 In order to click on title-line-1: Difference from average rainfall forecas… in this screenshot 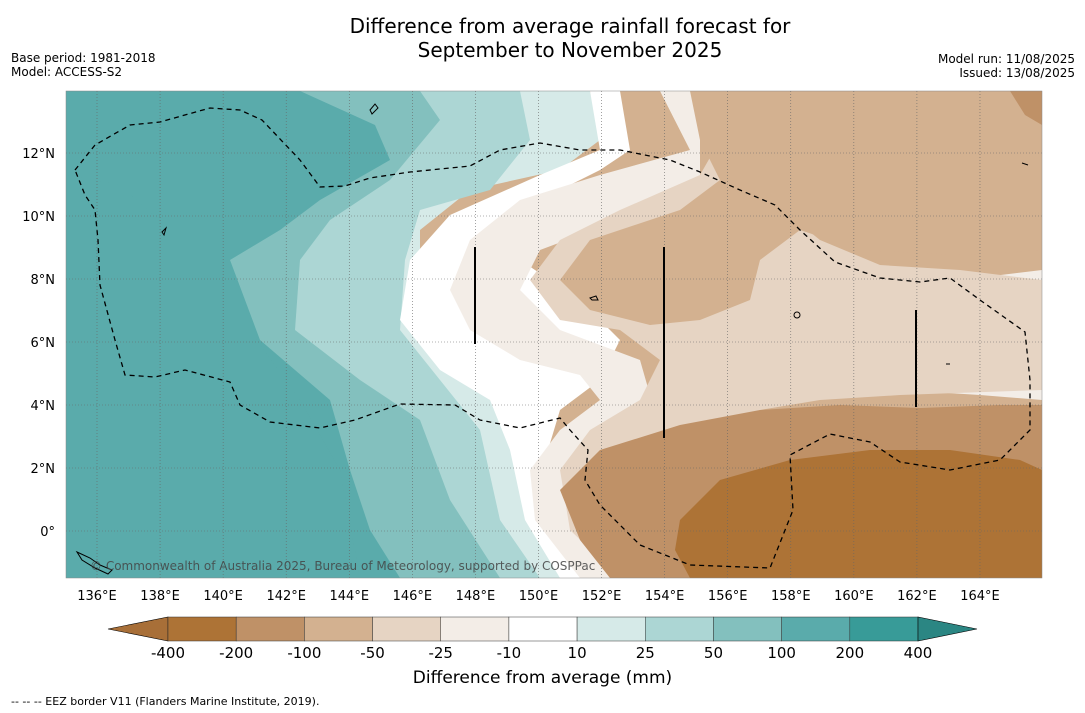, I will do `click(570, 26)`.